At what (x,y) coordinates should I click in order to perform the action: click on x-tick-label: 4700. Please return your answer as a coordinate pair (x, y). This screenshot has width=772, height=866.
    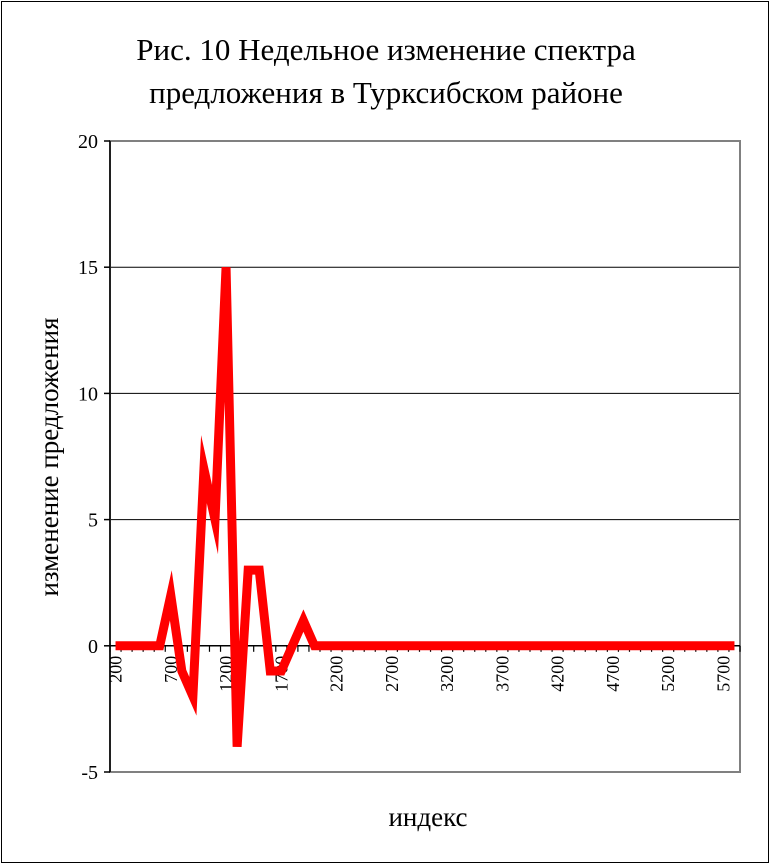
    Looking at the image, I should click on (613, 674).